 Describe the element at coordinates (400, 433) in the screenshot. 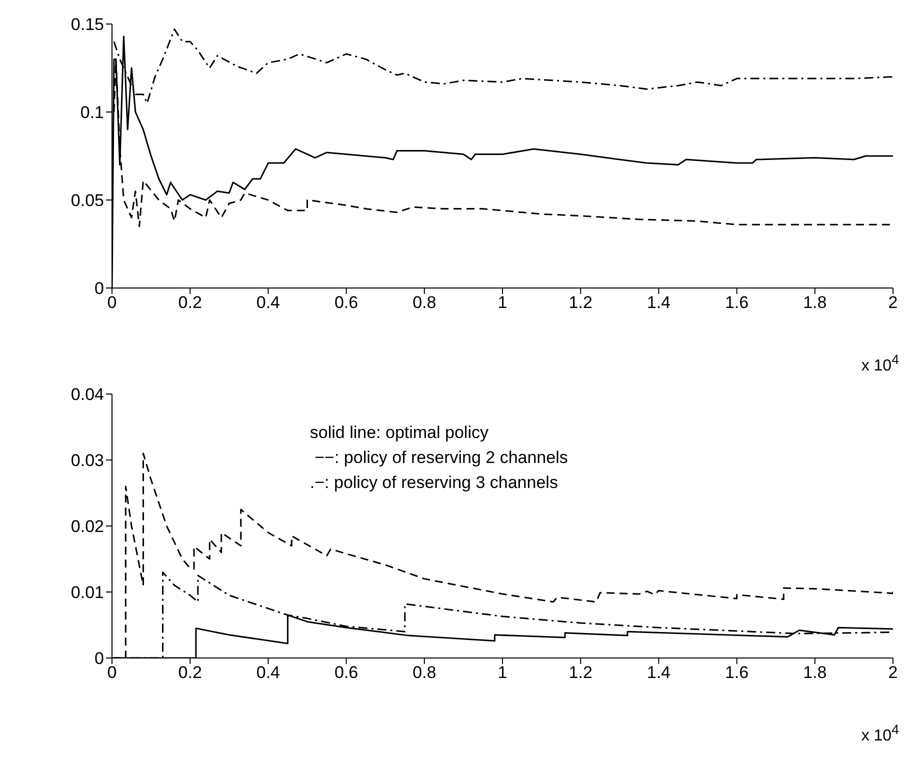

I see `annotation: solid line: optimal policy` at that location.